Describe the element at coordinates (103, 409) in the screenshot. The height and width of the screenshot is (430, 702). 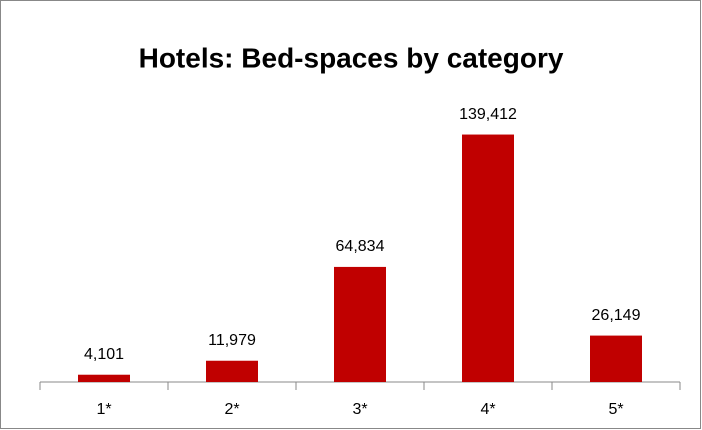
I see `x-tick-label: 1*` at that location.